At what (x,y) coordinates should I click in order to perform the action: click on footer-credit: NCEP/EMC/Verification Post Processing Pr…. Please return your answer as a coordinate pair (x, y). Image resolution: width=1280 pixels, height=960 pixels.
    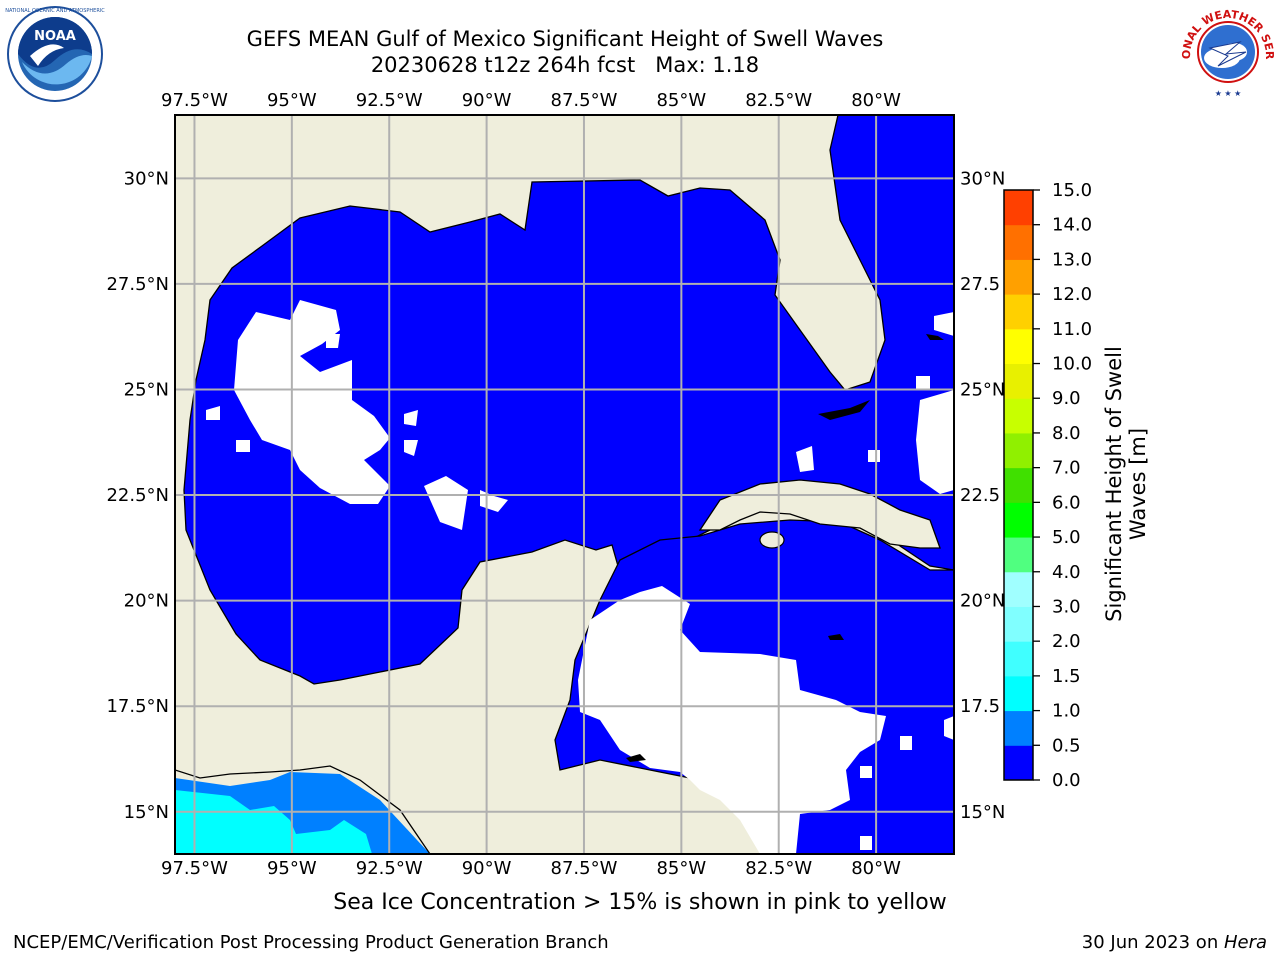
    Looking at the image, I should click on (311, 942).